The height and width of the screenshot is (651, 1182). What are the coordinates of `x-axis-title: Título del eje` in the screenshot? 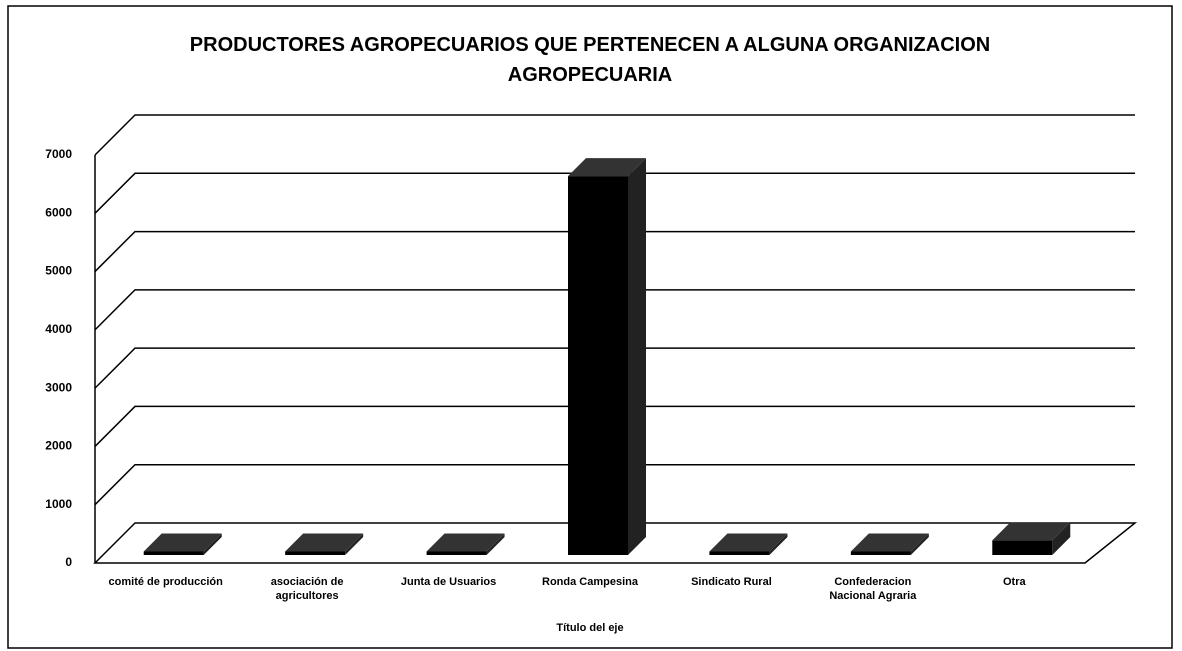 It's located at (589, 628).